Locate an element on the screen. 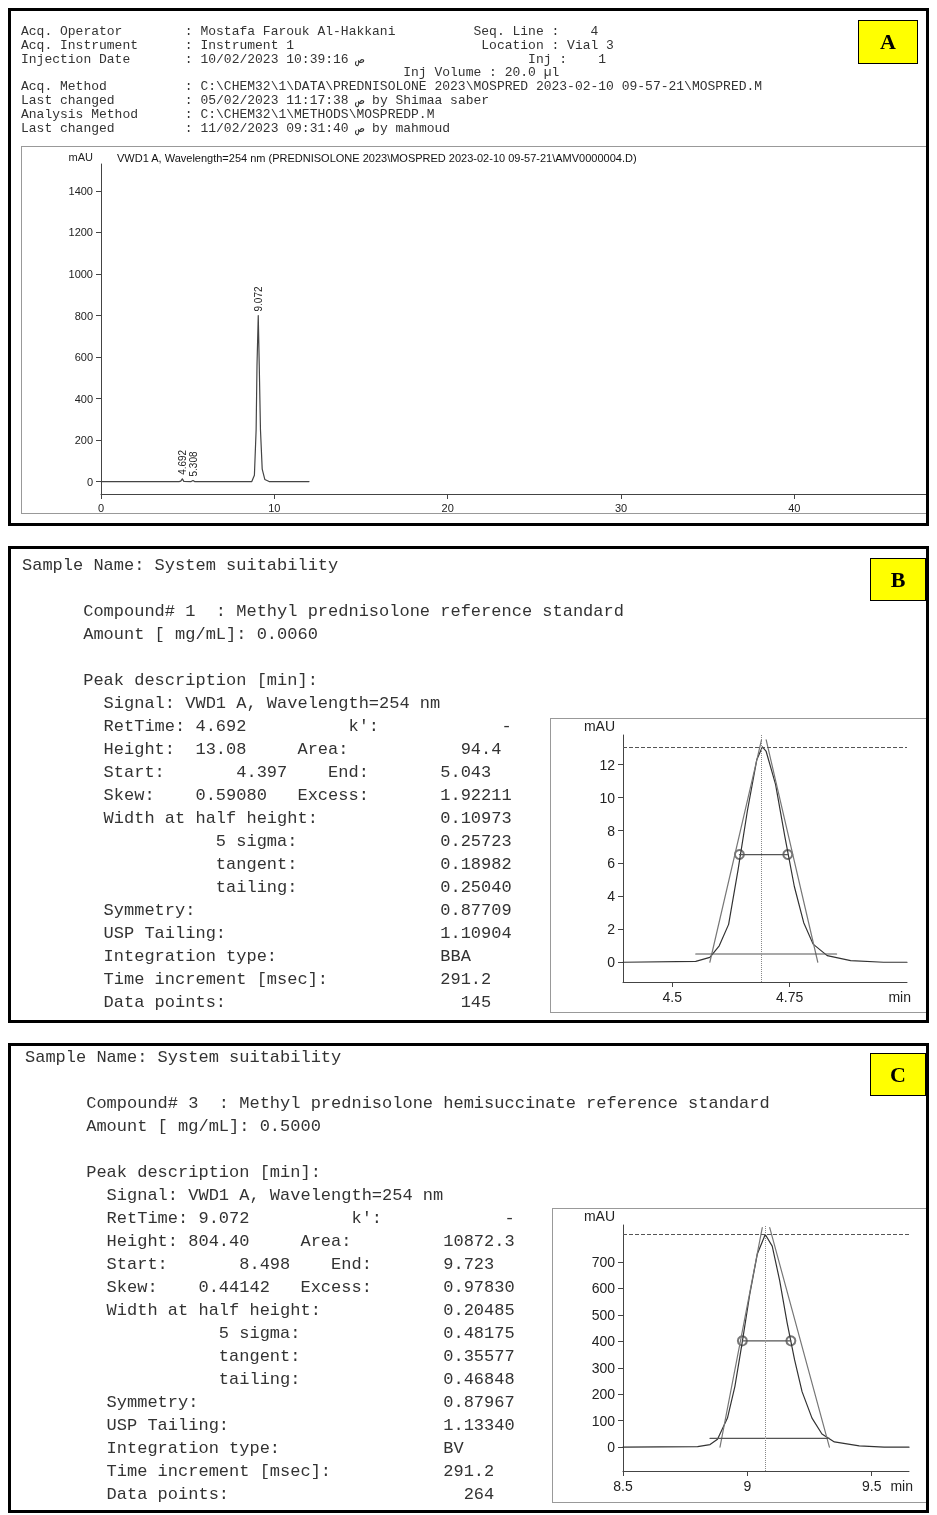  y-tick-label: 6 is located at coordinates (611, 863).